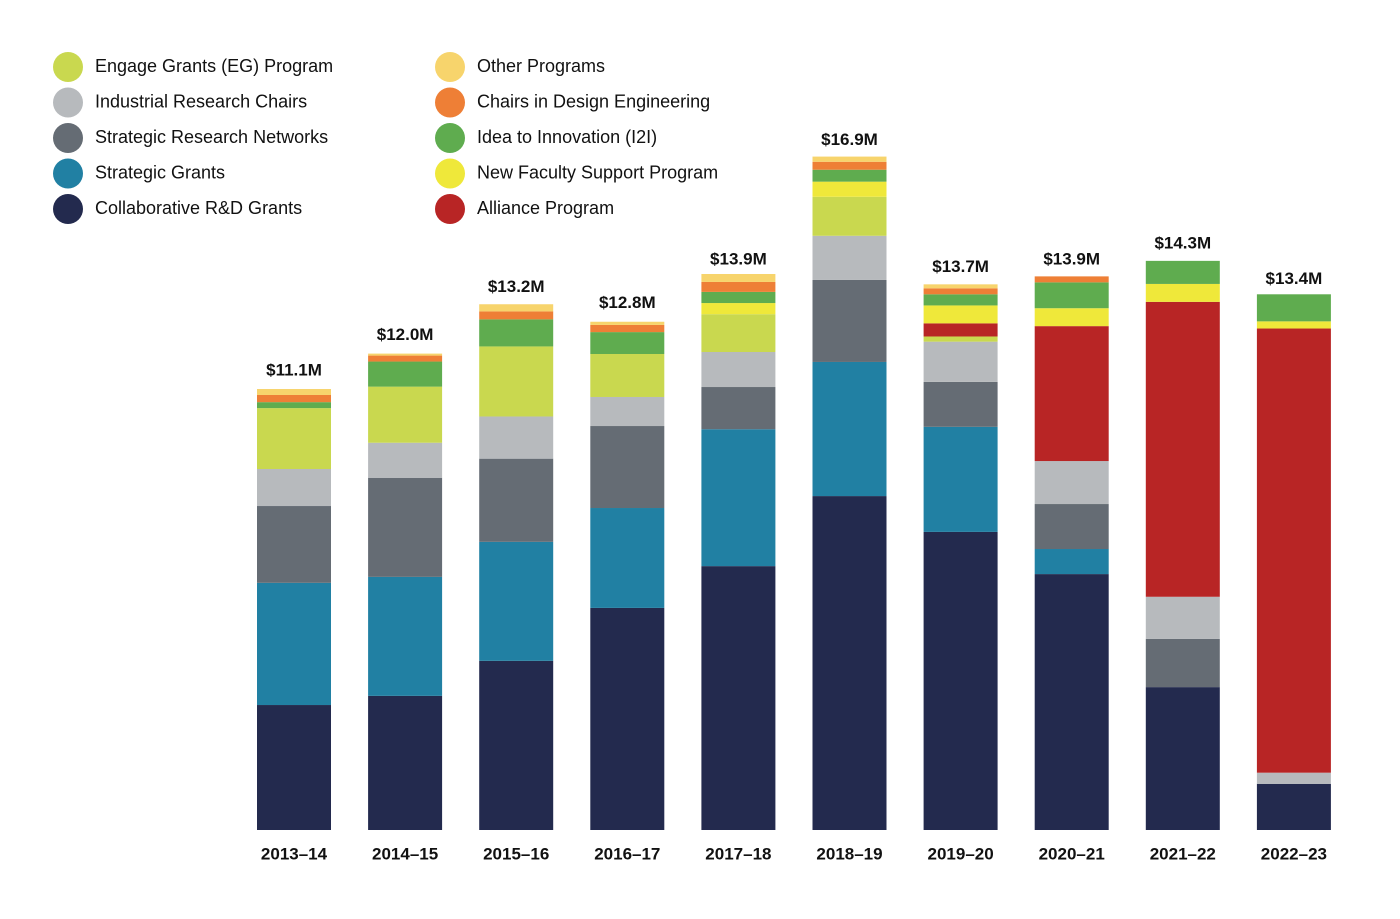 Image resolution: width=1400 pixels, height=919 pixels. I want to click on x-tick-label: 2022–23, so click(1294, 853).